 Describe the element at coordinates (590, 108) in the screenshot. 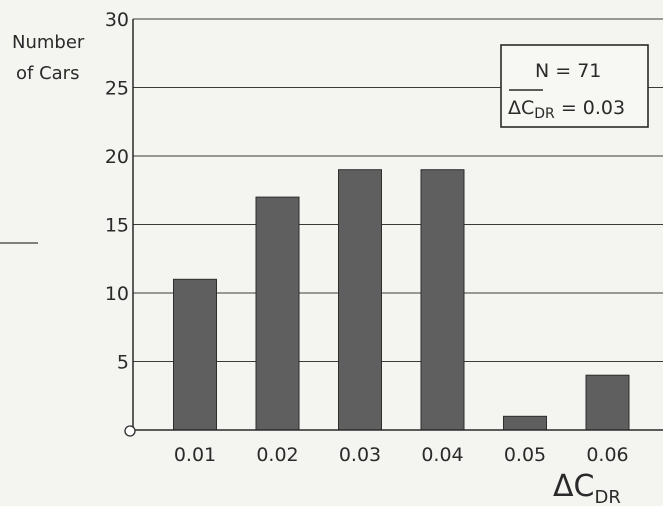

I see `legend-mean-value: = 0.03` at that location.